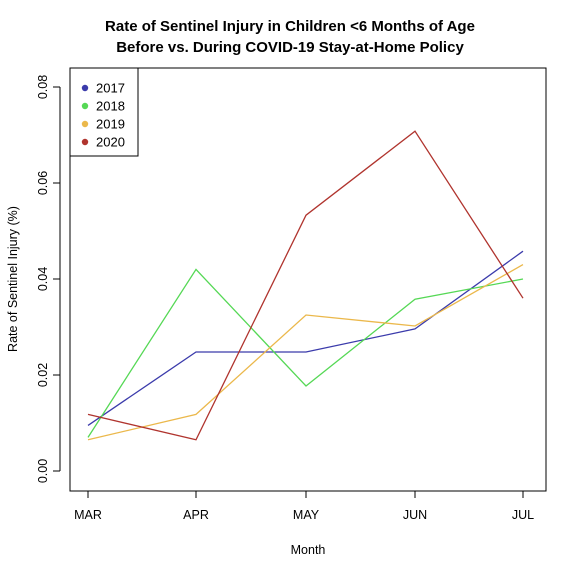 This screenshot has width=577, height=576. Describe the element at coordinates (196, 515) in the screenshot. I see `x-tick-label-apr: APR` at that location.